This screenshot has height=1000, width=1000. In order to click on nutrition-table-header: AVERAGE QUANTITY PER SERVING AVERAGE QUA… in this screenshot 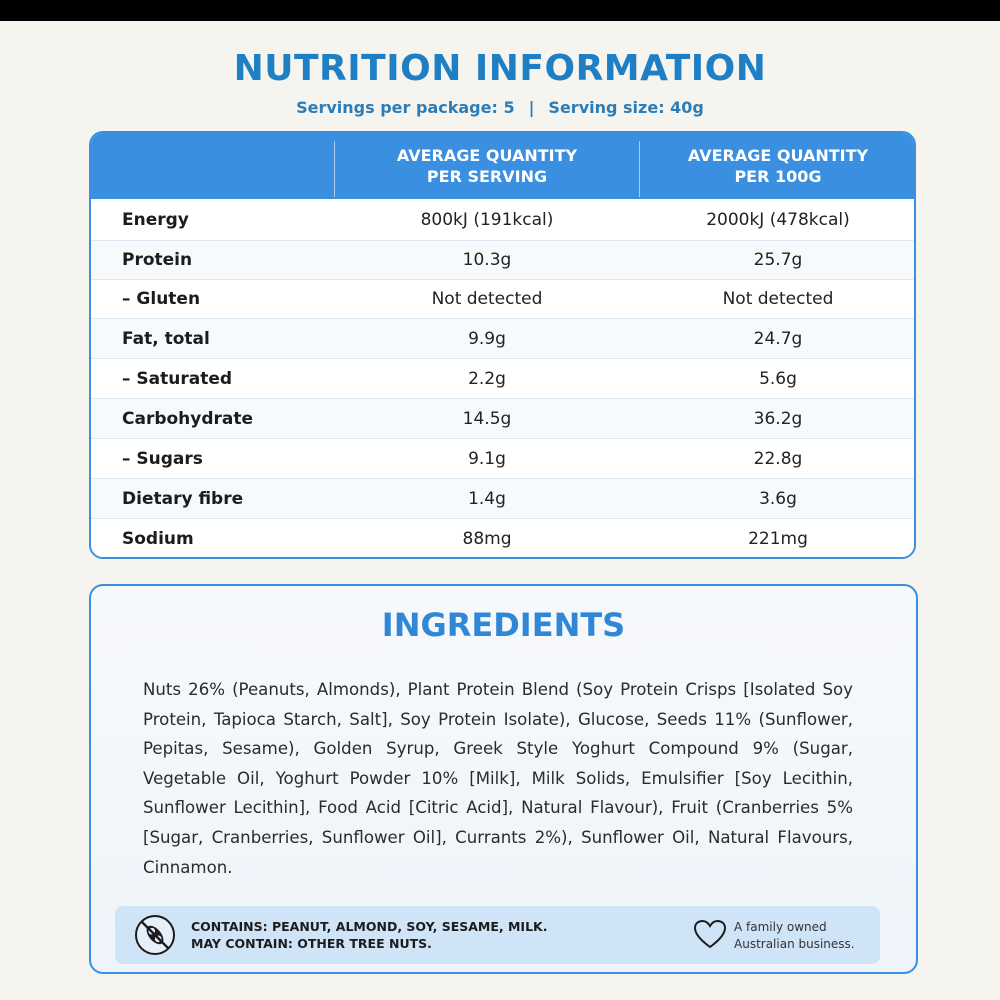, I will do `click(502, 166)`.